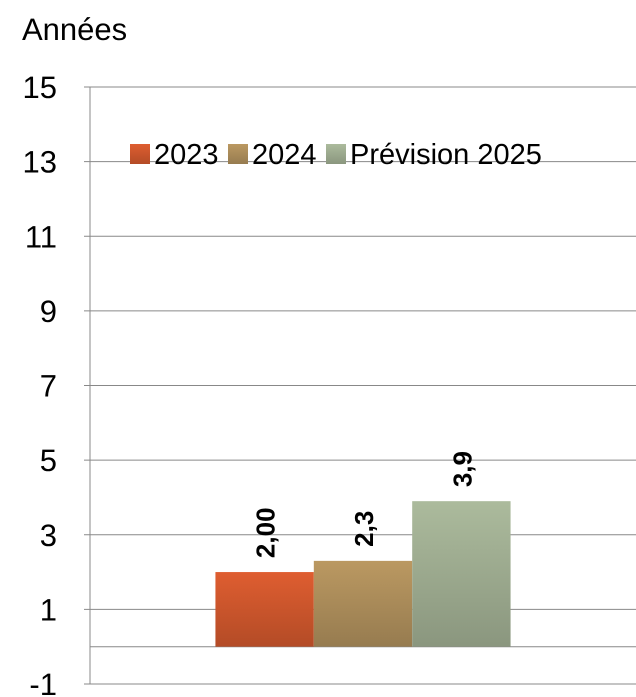 This screenshot has width=636, height=697. I want to click on y-tick-label: 11, so click(40, 236).